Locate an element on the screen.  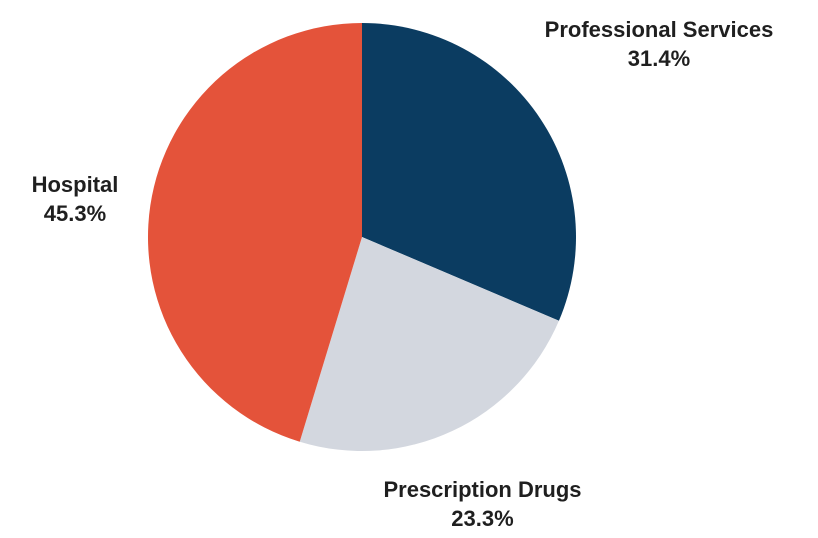
slice-label-prescription-drugs: Prescription Drugs 23.3% is located at coordinates (482, 504).